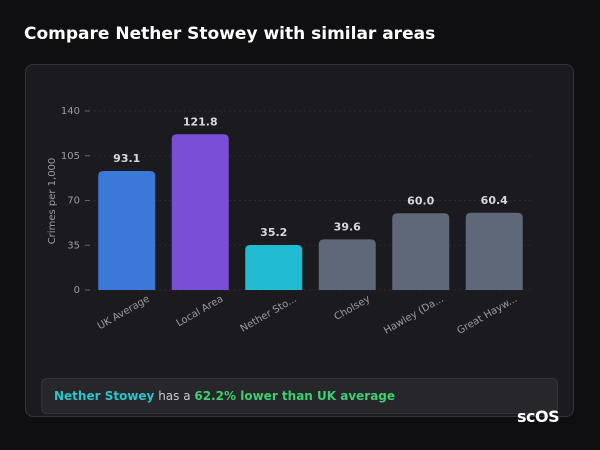 The height and width of the screenshot is (450, 600). I want to click on comparison: 62.2% lower than UK average, so click(295, 396).